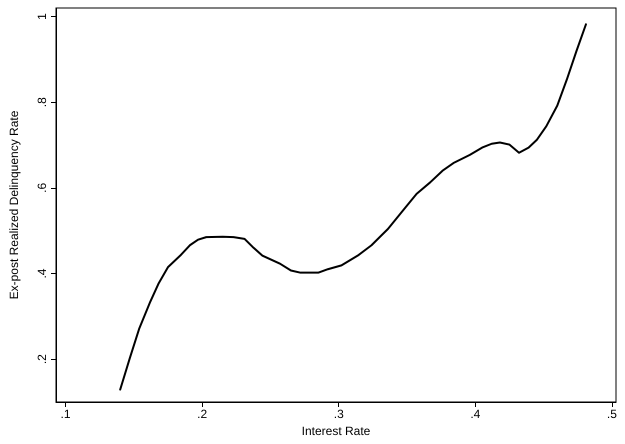 The width and height of the screenshot is (625, 444). I want to click on x-tick-label: .5, so click(612, 414).